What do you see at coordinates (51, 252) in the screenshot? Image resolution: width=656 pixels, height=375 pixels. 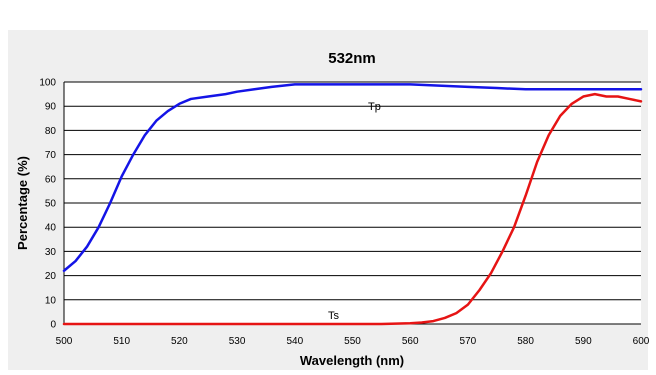 I see `y-tick-label: 30` at bounding box center [51, 252].